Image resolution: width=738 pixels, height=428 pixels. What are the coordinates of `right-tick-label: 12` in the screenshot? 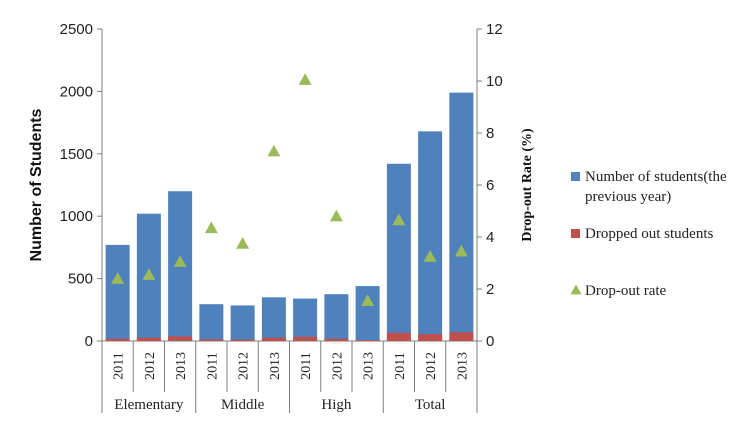 It's located at (494, 29).